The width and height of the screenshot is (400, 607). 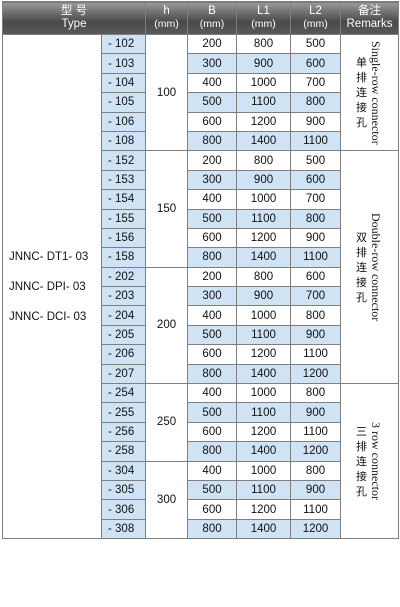 I want to click on model-suffix: - 258, so click(x=123, y=451).